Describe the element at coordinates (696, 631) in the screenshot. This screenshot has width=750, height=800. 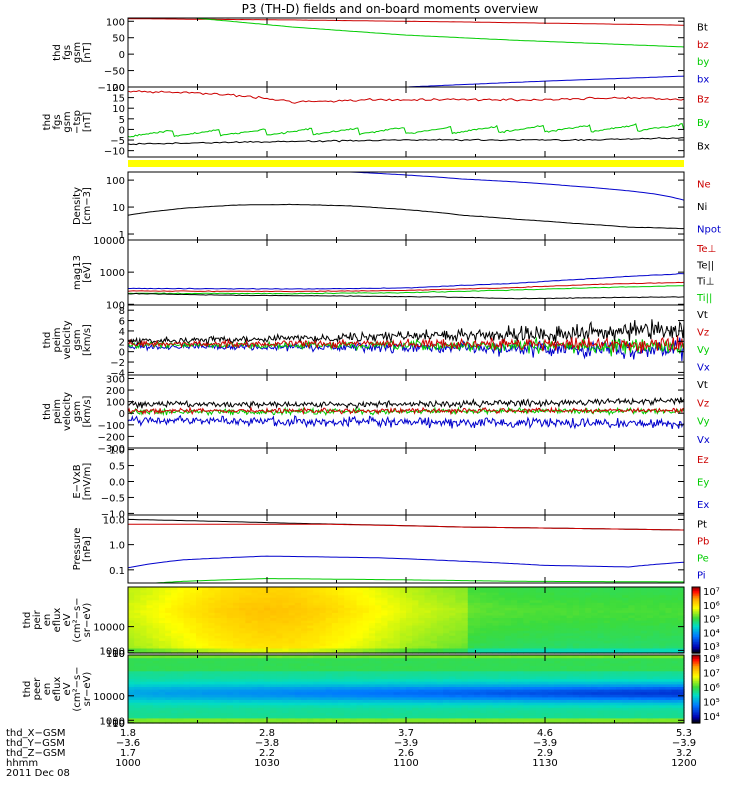
I see `colorbar-cell` at that location.